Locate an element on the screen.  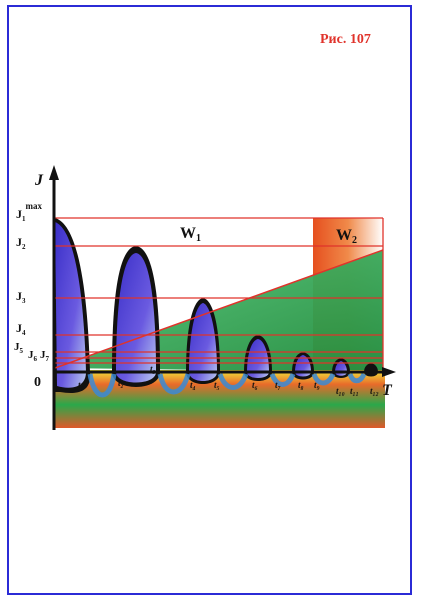
j4-label: J is located at coordinates (19, 328).